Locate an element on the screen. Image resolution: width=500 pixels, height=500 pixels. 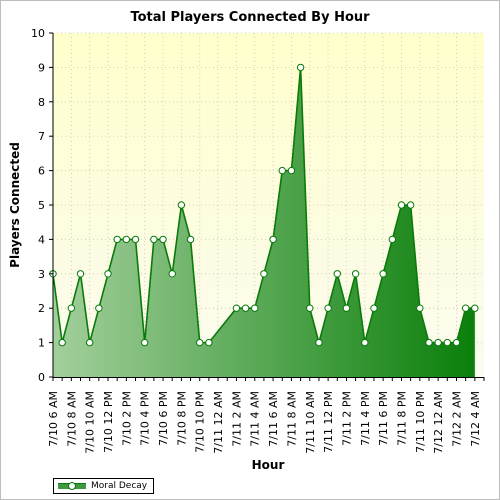
legend: Moral Decay is located at coordinates (104, 486).